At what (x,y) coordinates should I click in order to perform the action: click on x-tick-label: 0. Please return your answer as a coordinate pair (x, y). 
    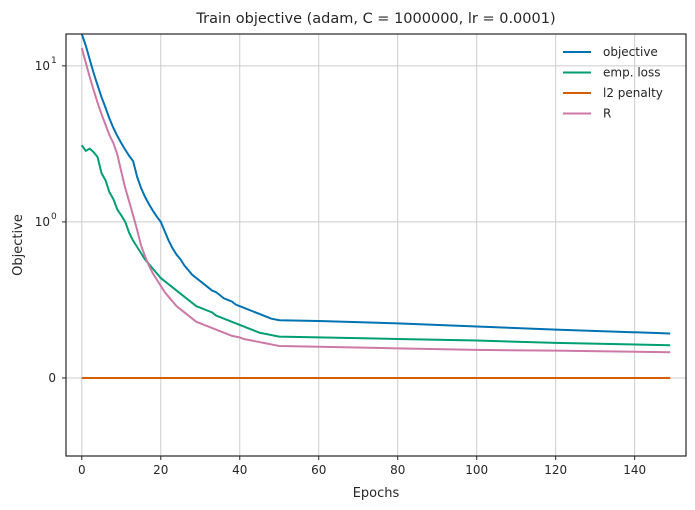
    Looking at the image, I should click on (82, 470).